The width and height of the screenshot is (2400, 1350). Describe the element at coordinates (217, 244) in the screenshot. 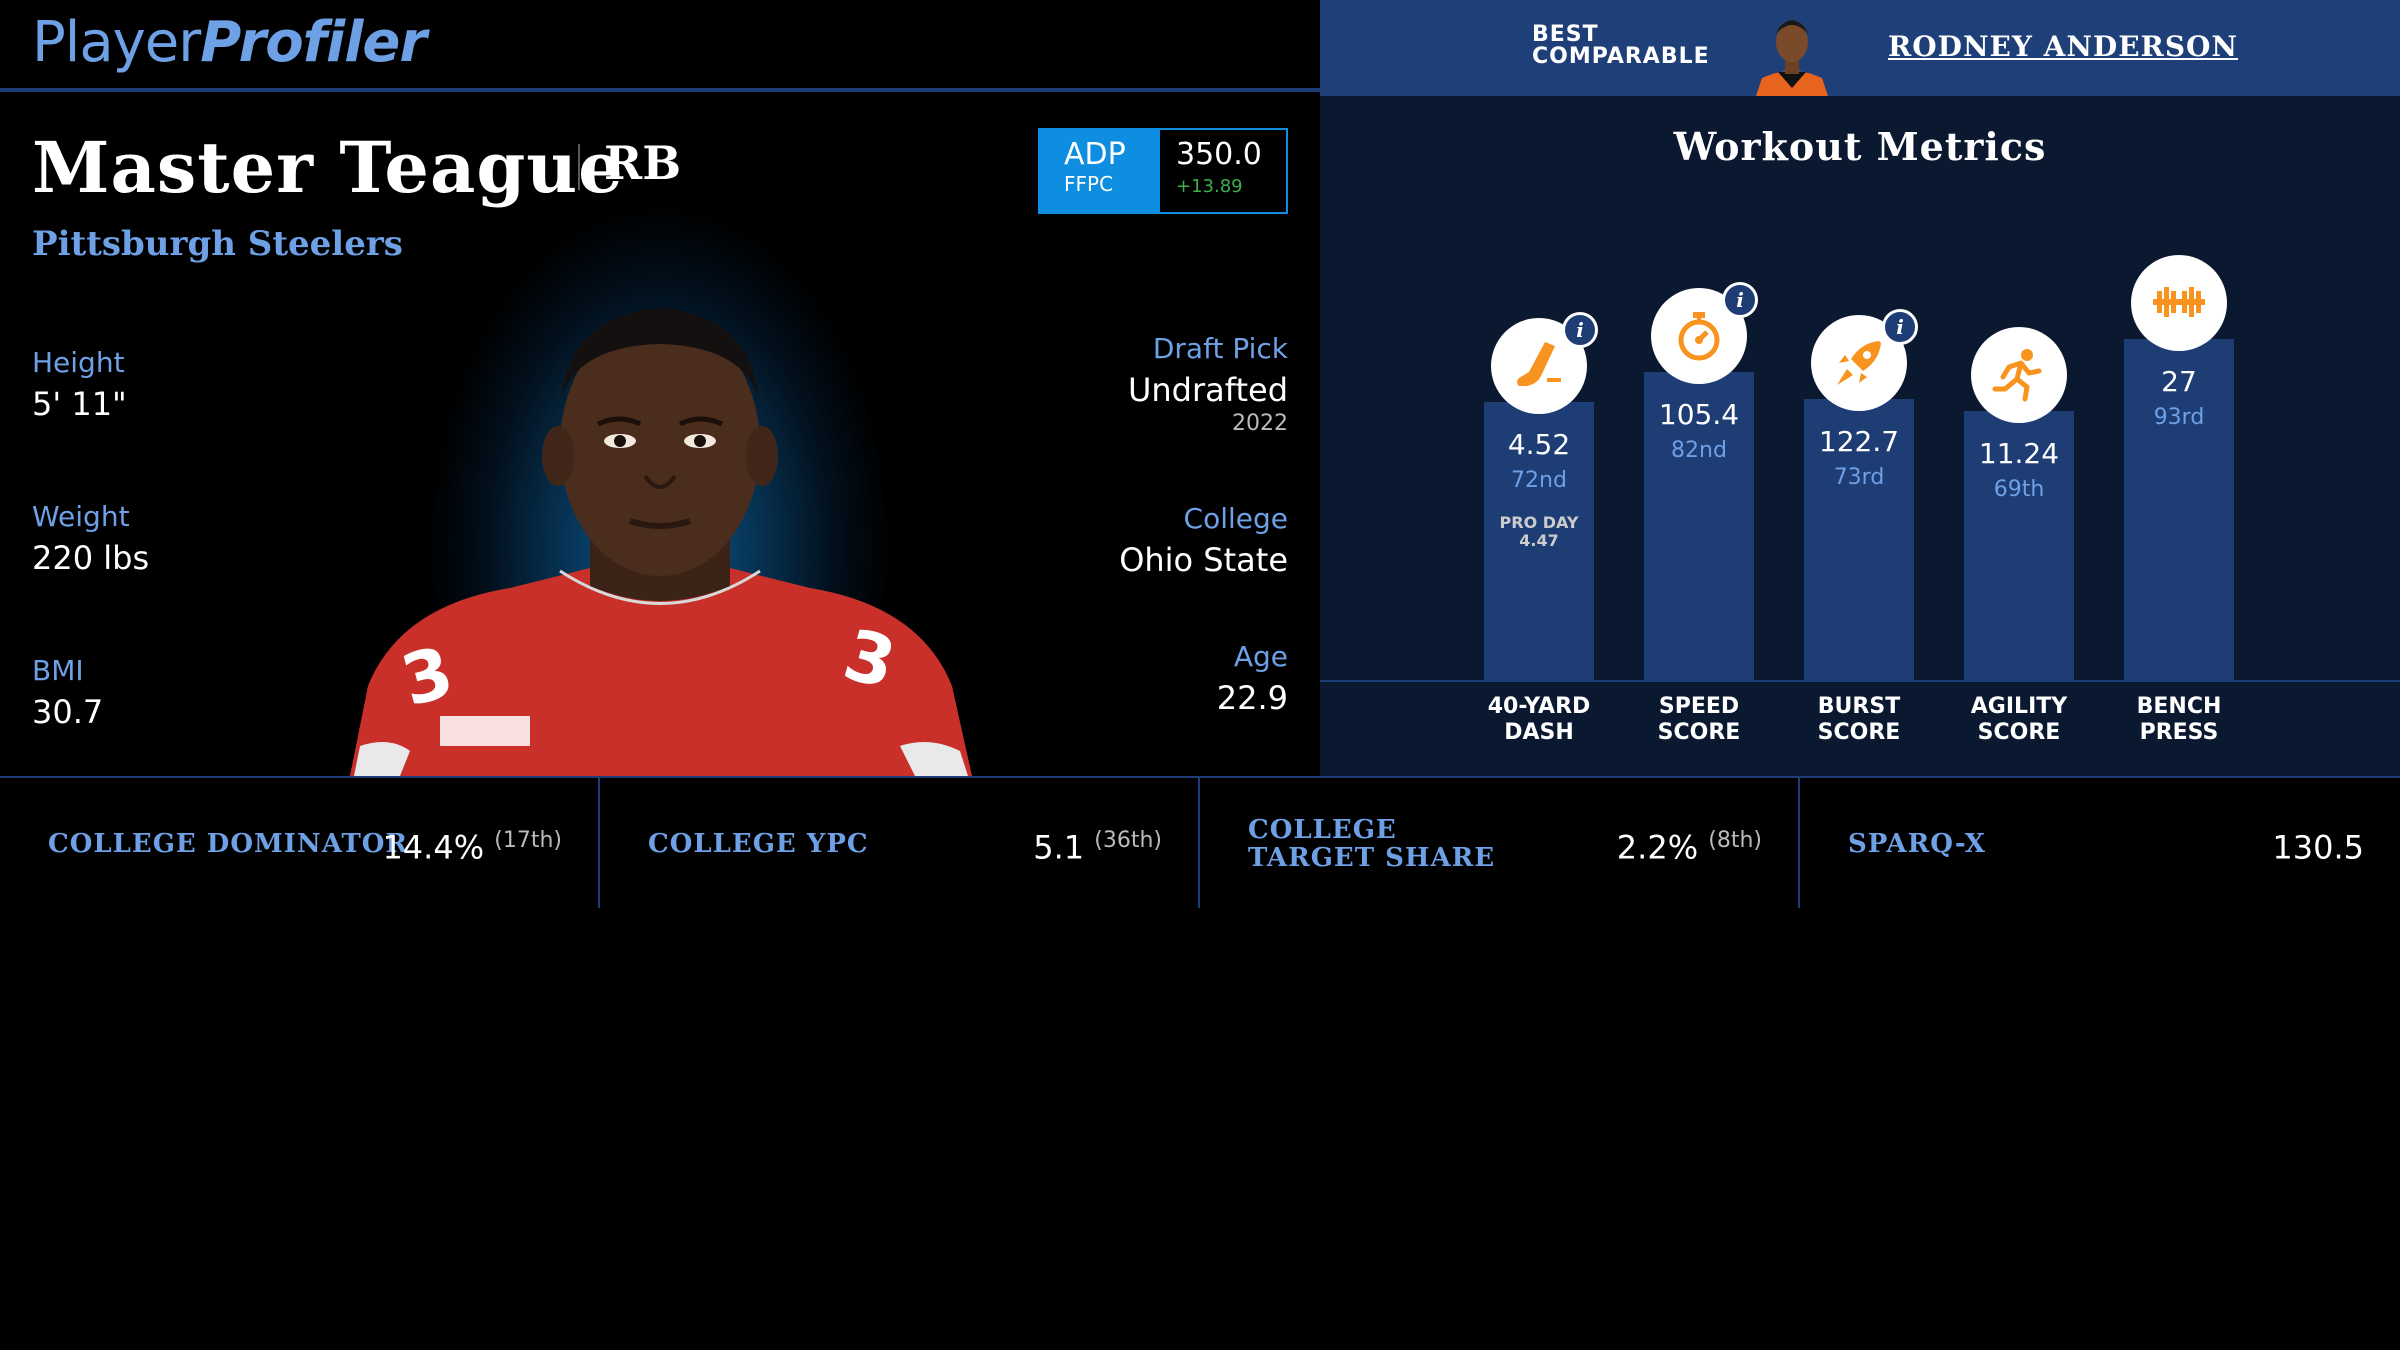

I see `player-team-link: Pittsburgh Steelers` at that location.